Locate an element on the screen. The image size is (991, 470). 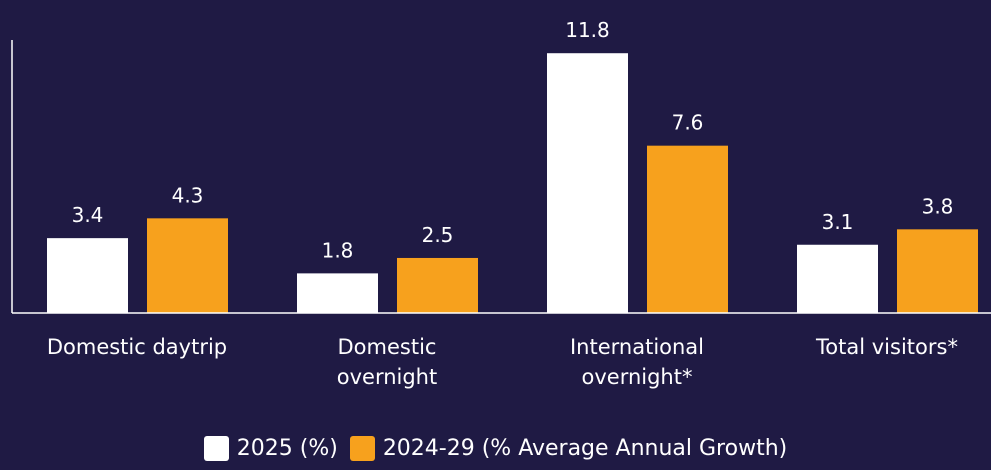
legend-item: 2025 (%) is located at coordinates (270, 448).